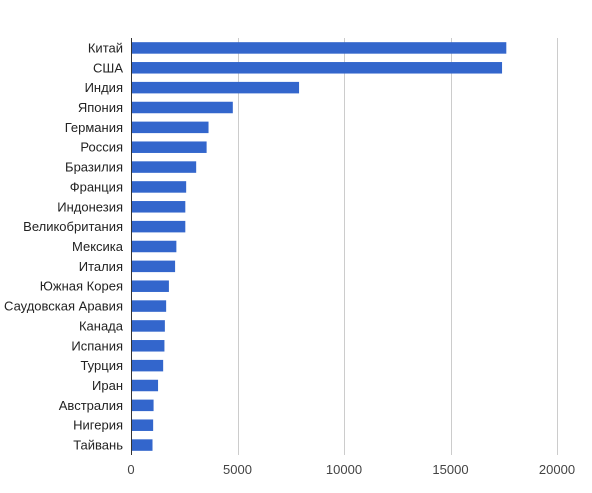 Image resolution: width=592 pixels, height=493 pixels. Describe the element at coordinates (94, 127) in the screenshot. I see `category-label: Германия` at that location.